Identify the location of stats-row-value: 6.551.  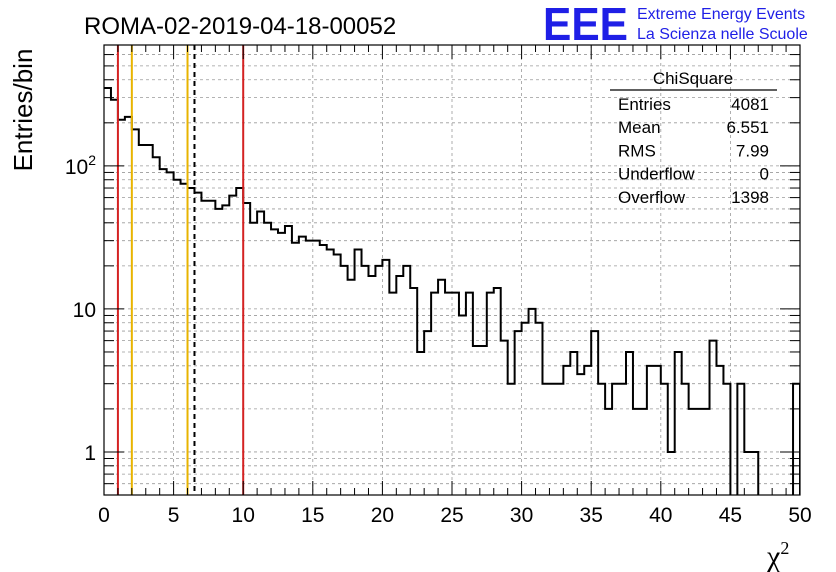
(747, 127).